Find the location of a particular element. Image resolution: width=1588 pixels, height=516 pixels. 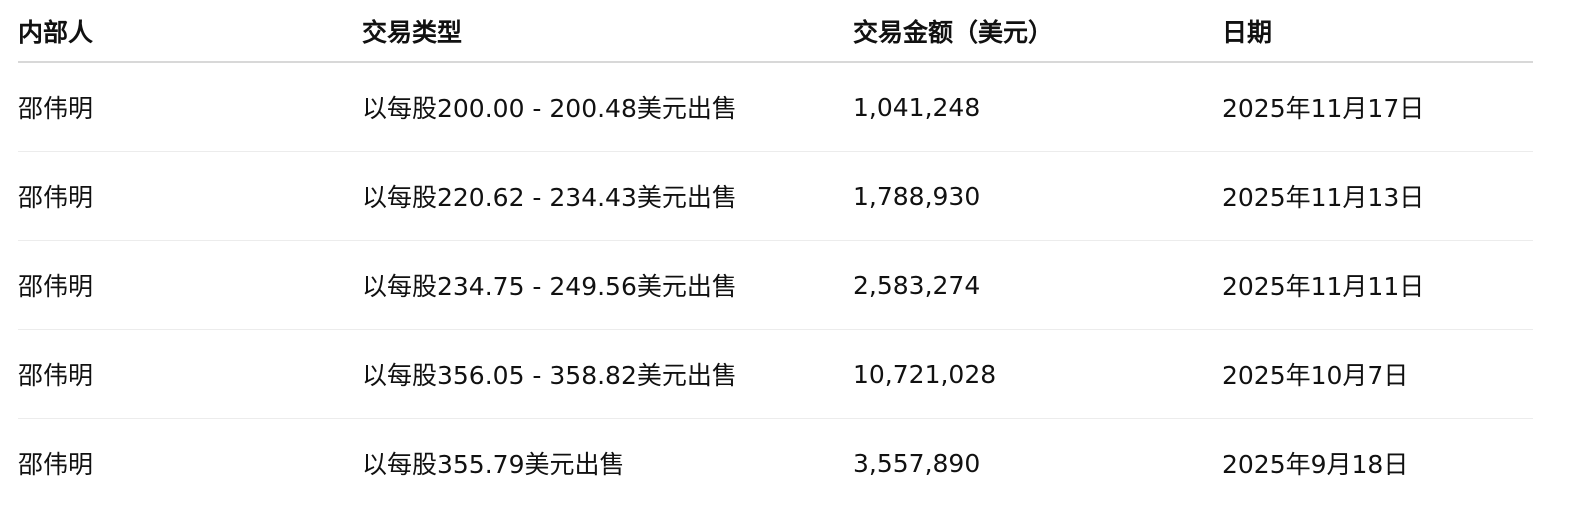

transaction-type-cell: 以每股356.05 - 358.82美元出售 is located at coordinates (607, 374).